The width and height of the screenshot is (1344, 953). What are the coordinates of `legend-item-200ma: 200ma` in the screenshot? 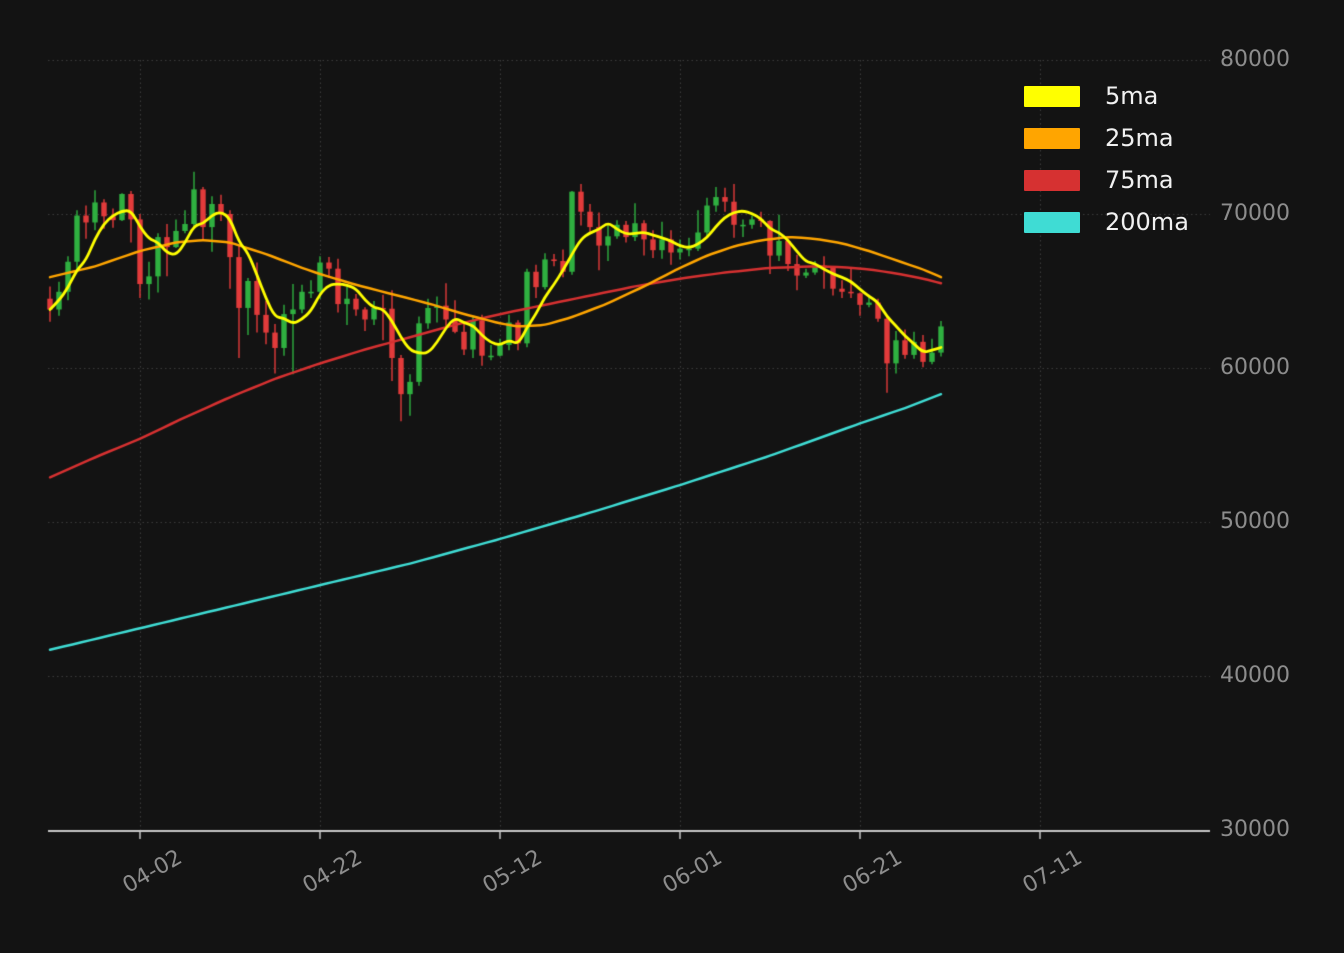 It's located at (1106, 222).